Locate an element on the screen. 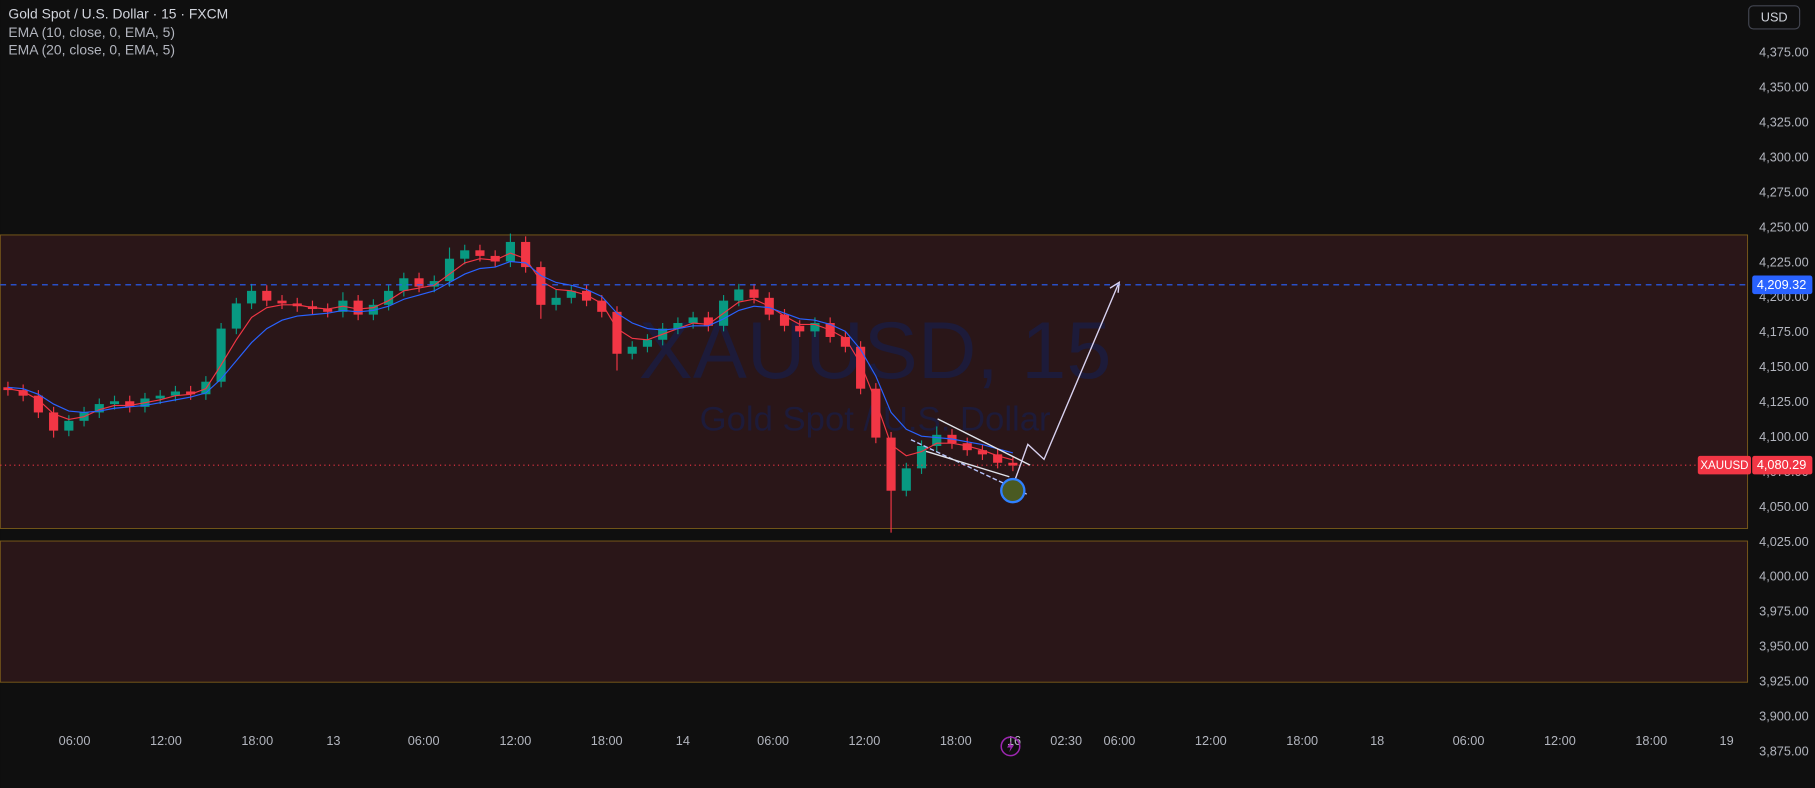 Image resolution: width=1815 pixels, height=788 pixels. channel-line is located at coordinates (967, 464).